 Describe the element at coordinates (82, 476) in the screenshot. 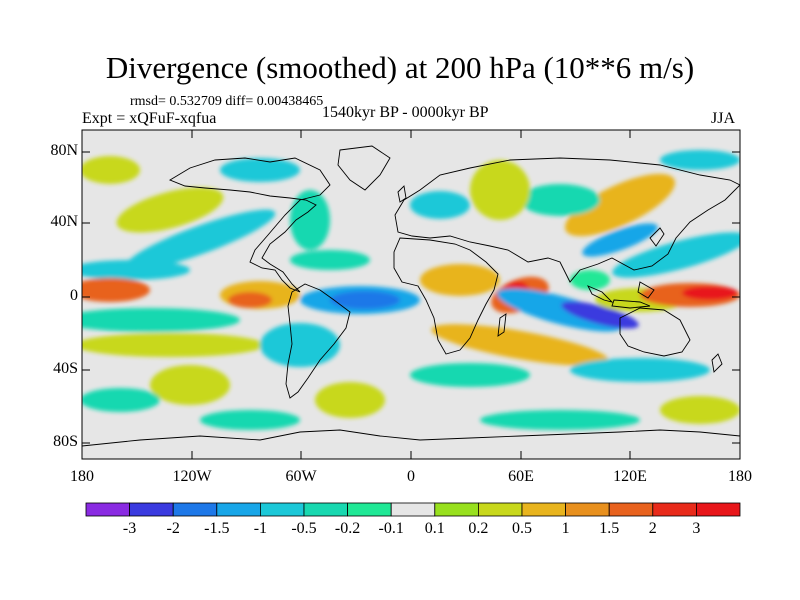

I see `lon-tick-180w: 180` at that location.